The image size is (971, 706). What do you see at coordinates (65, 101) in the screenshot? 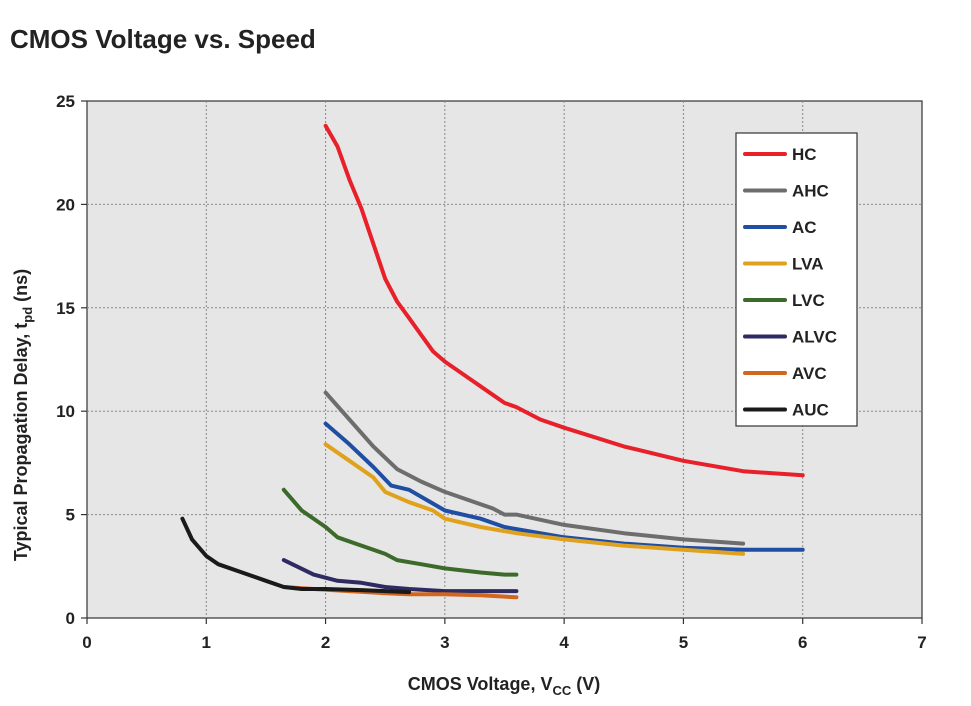
I see `y-tick-label: 25` at bounding box center [65, 101].